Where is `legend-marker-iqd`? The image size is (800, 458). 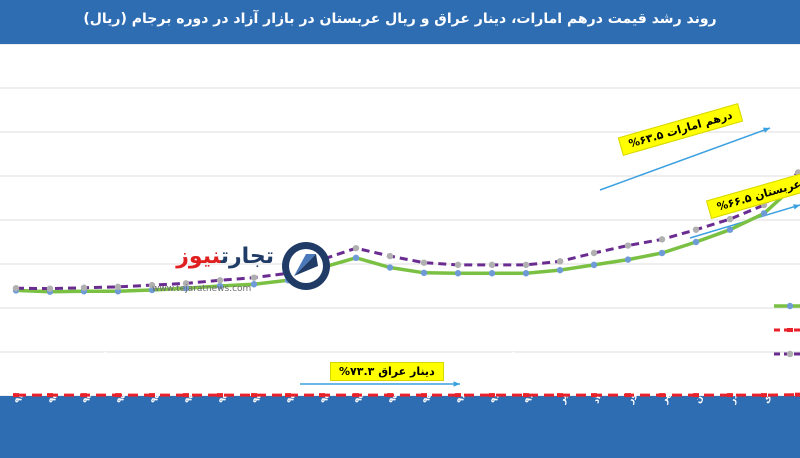
legend-marker-iqd is located at coordinates (790, 330).